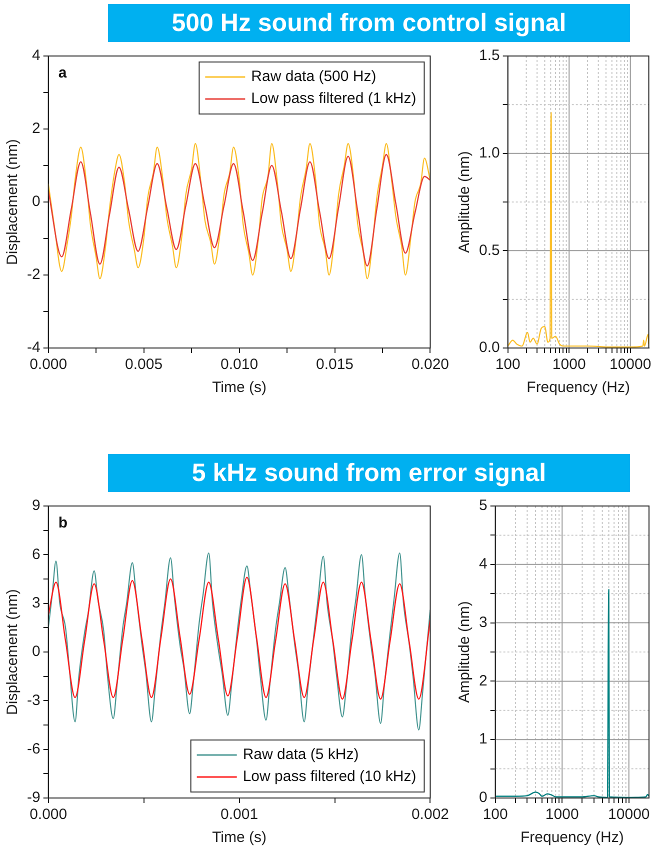 The height and width of the screenshot is (849, 655). I want to click on legend-label: Raw data (5 kHz), so click(300, 755).